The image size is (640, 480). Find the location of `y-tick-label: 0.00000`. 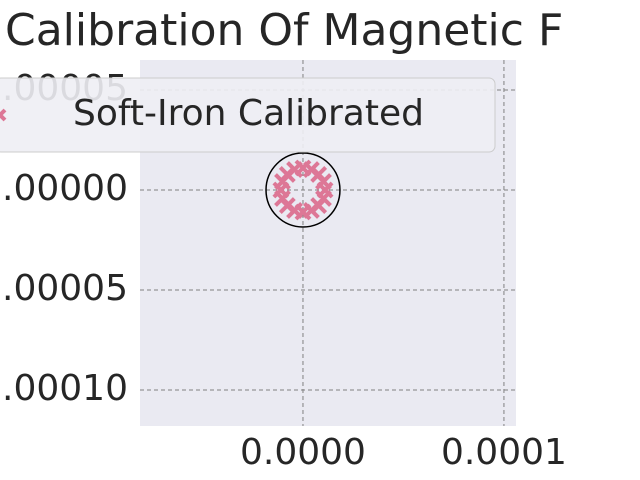

y-tick-label: 0.00000 is located at coordinates (64, 188).